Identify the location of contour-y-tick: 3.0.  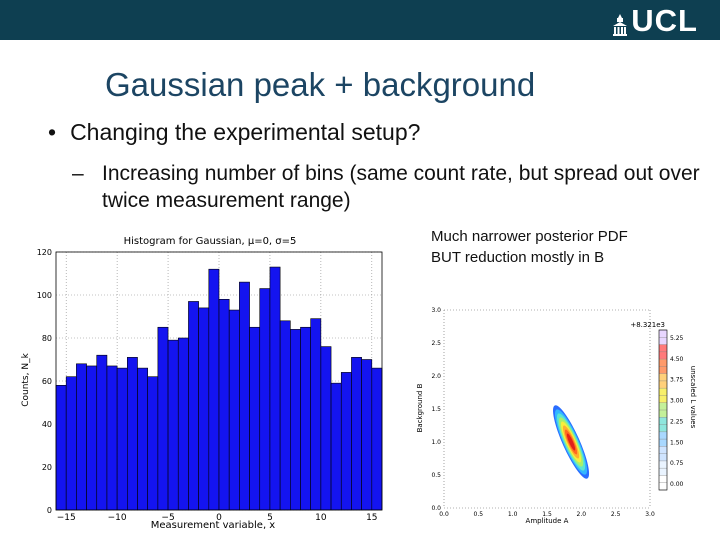
(436, 310).